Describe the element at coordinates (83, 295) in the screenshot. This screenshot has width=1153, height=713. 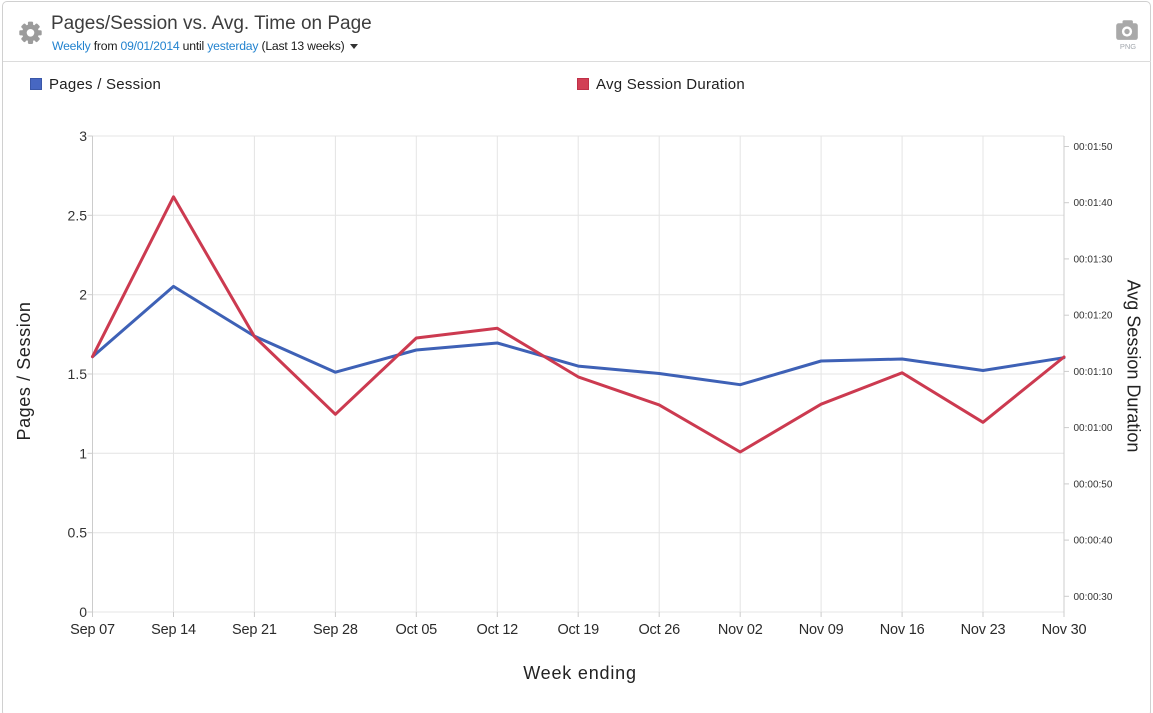
I see `svg-text: 2` at that location.